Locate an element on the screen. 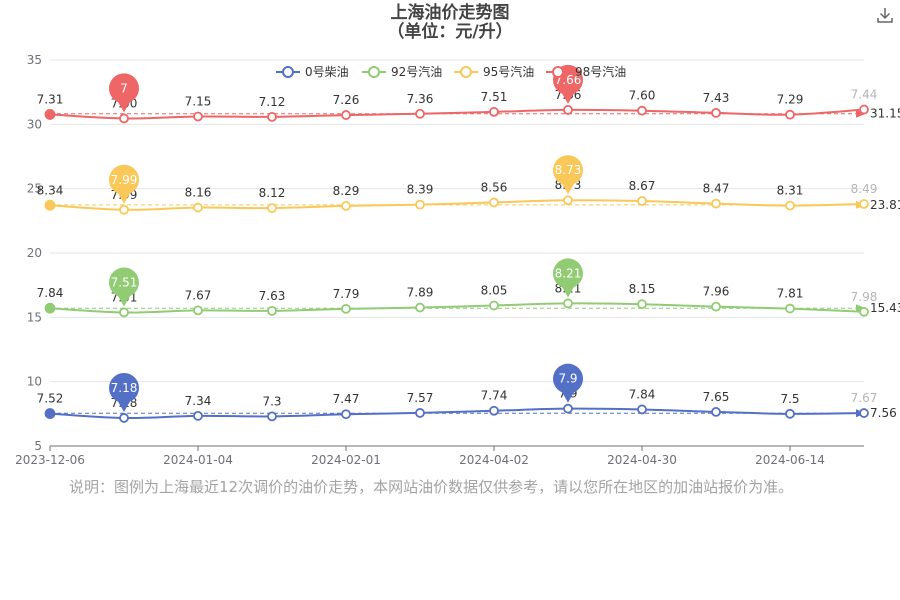 The height and width of the screenshot is (600, 900). data-label: 7.74 is located at coordinates (494, 396).